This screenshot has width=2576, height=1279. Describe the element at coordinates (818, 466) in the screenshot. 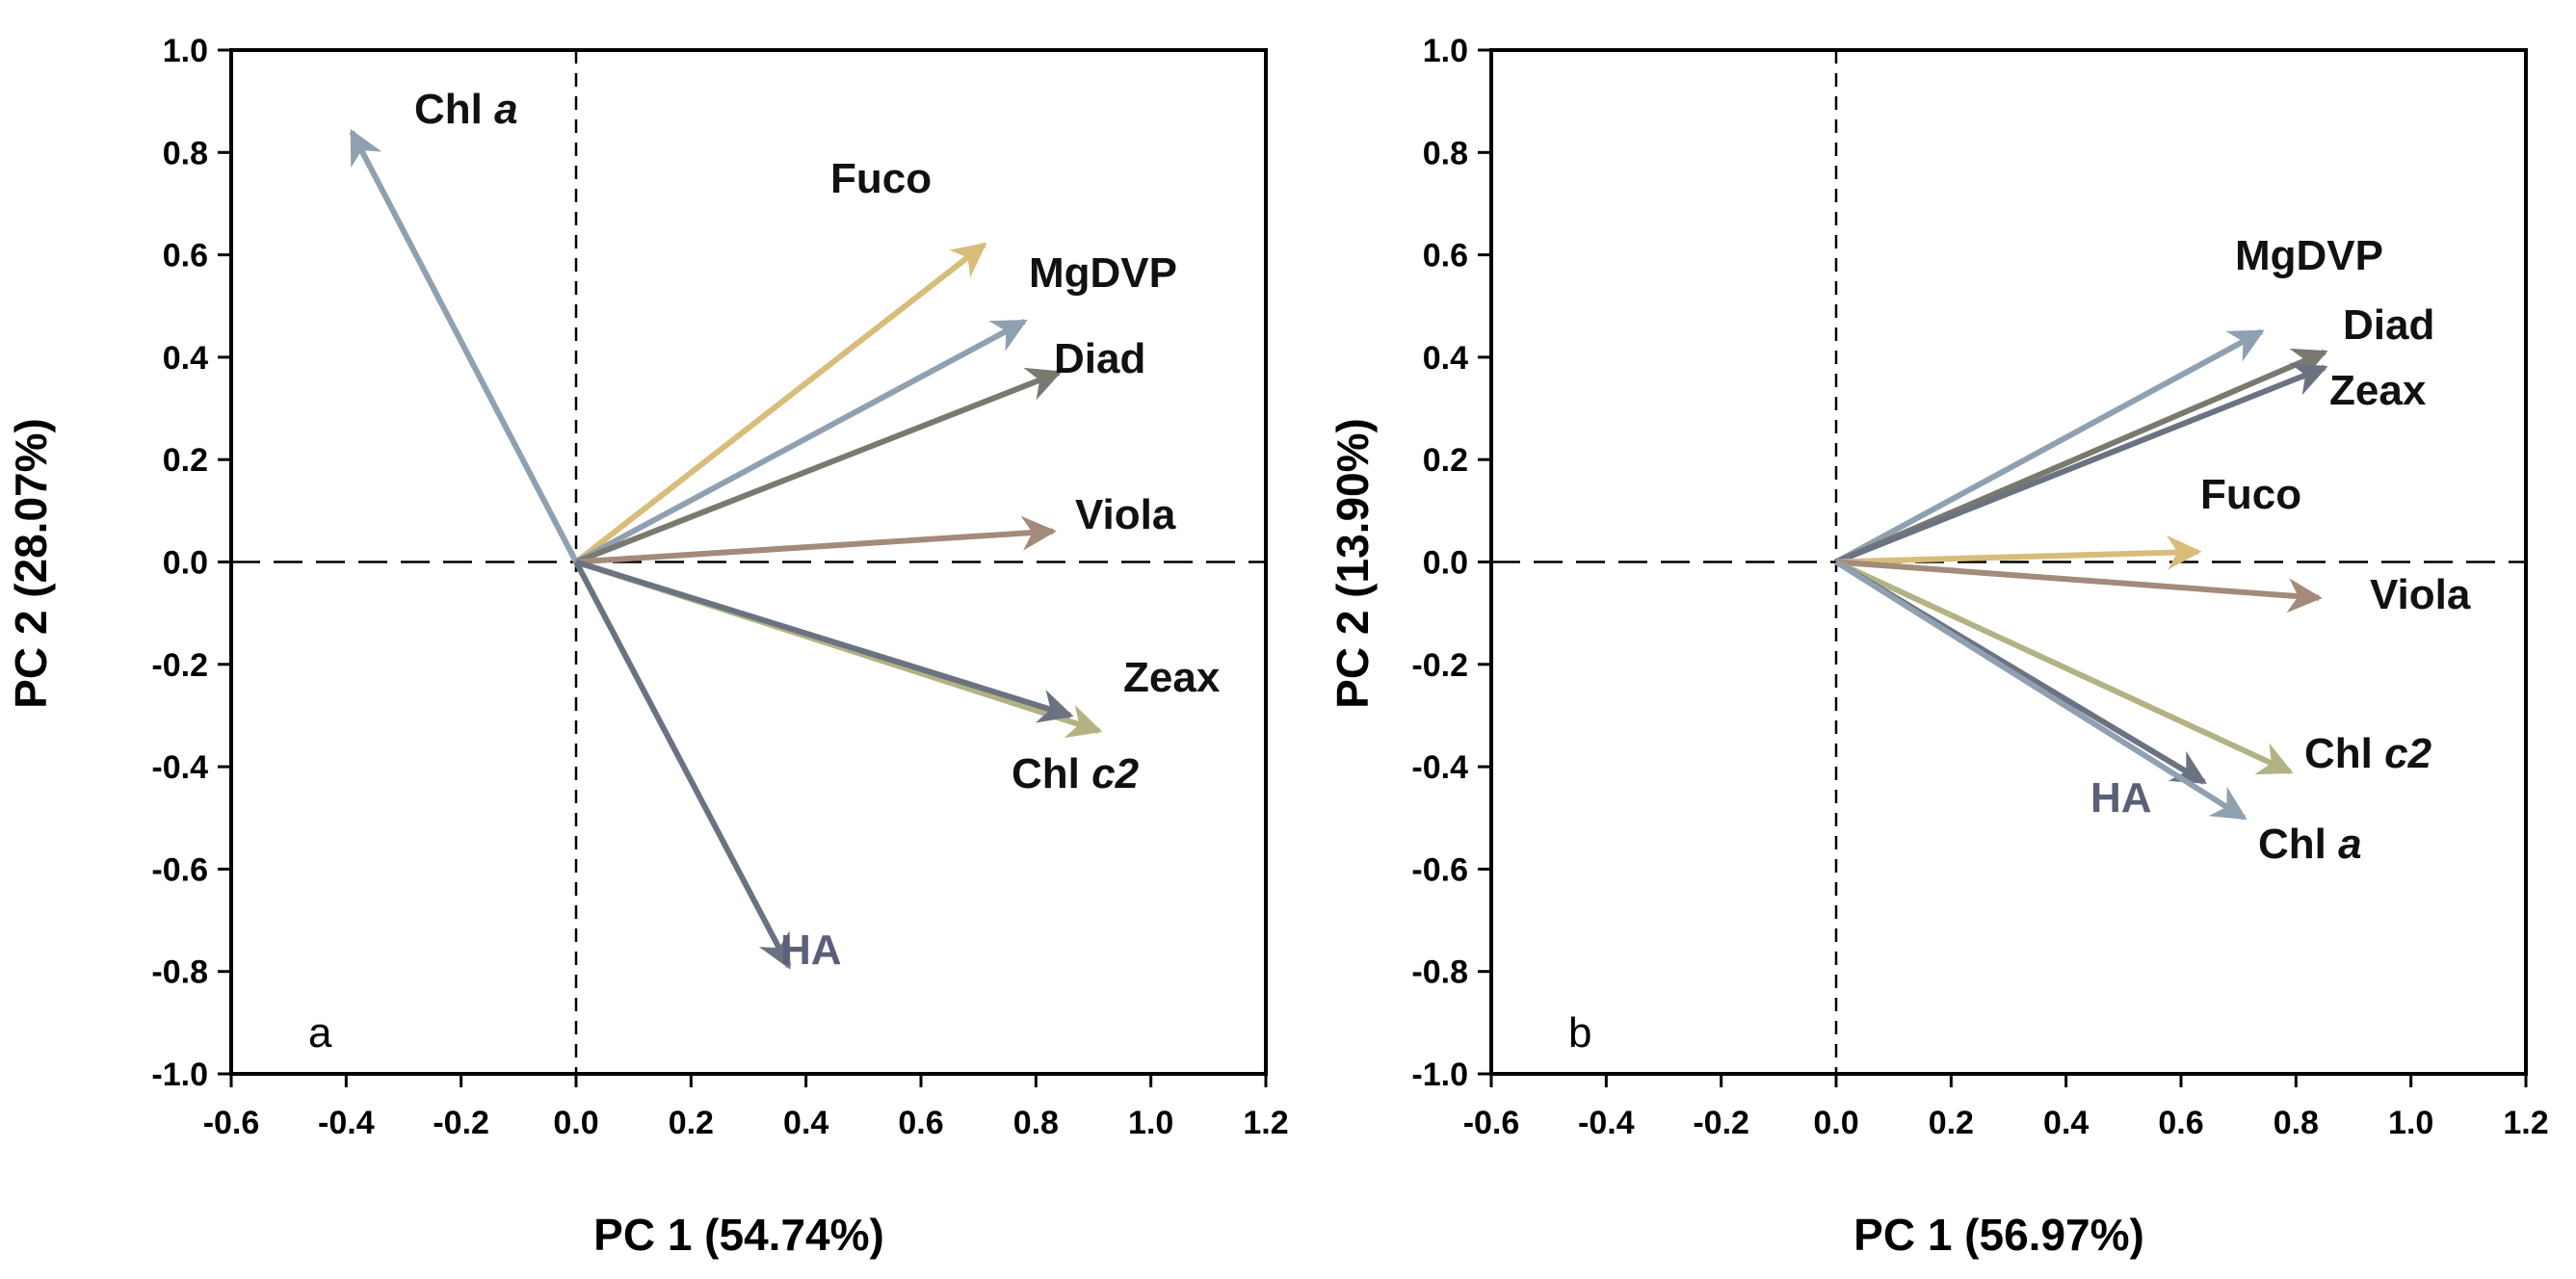

I see `loading-vector-diad` at that location.